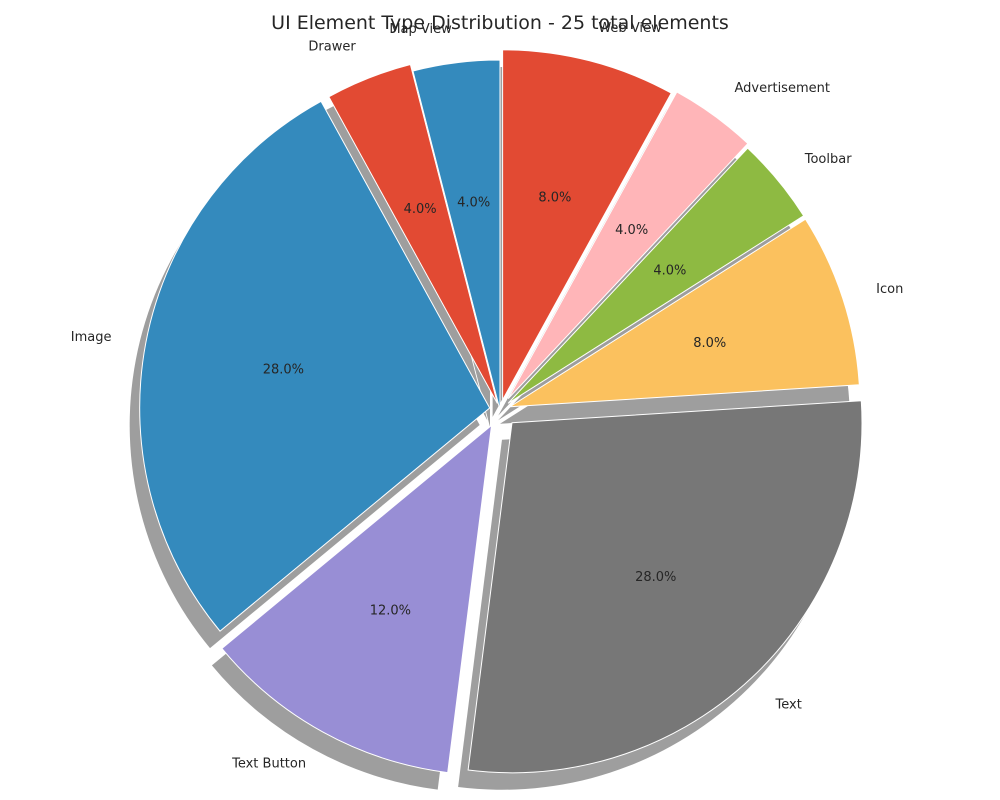 This screenshot has height=800, width=1000. What do you see at coordinates (283, 370) in the screenshot?
I see `slice-pct-image: 28.0%` at bounding box center [283, 370].